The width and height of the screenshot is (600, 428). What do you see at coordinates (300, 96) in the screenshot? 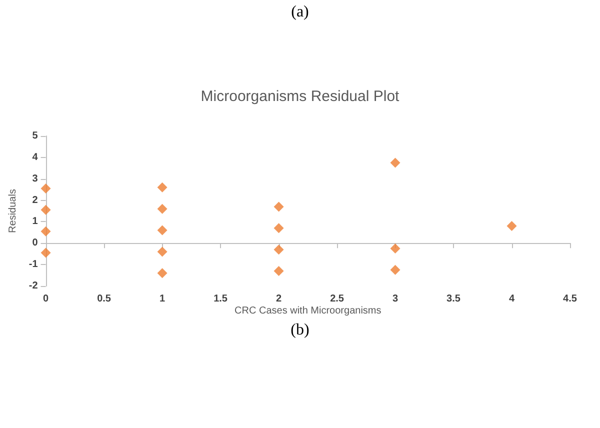
I see `chart-title: Microorganisms Residual Plot` at bounding box center [300, 96].